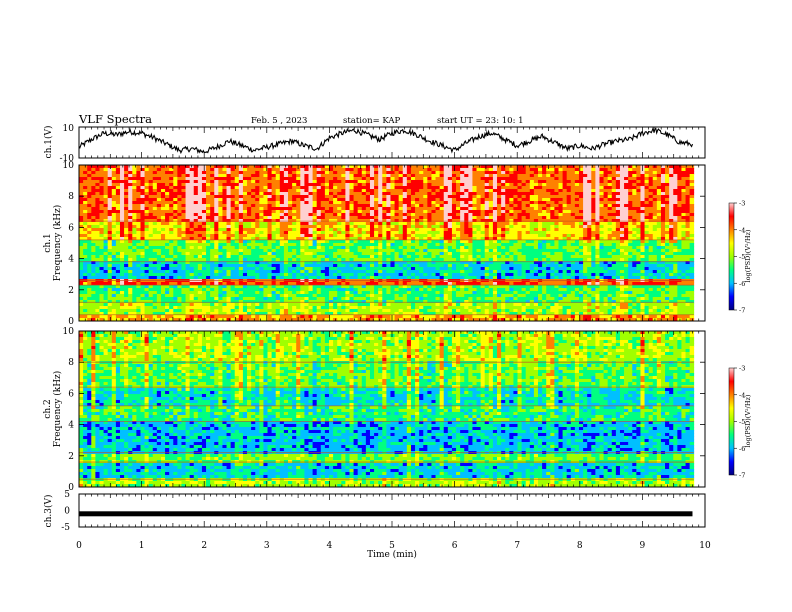 Image resolution: width=792 pixels, height=612 pixels. Describe the element at coordinates (748, 420) in the screenshot. I see `ch2-colorbar-label: log(PSD)(V²/Hz)` at that location.